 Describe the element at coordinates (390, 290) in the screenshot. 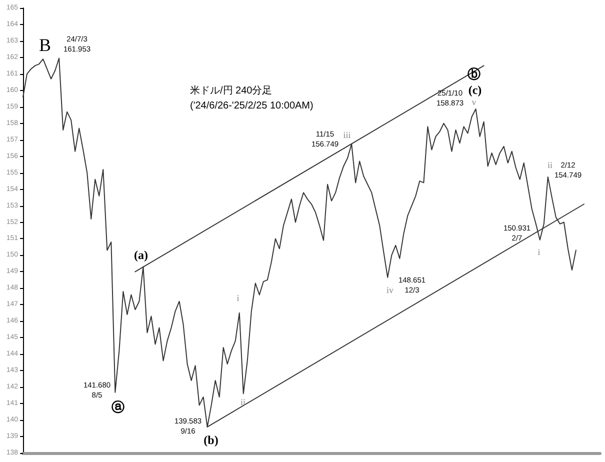

I see `annotation: iv` at that location.